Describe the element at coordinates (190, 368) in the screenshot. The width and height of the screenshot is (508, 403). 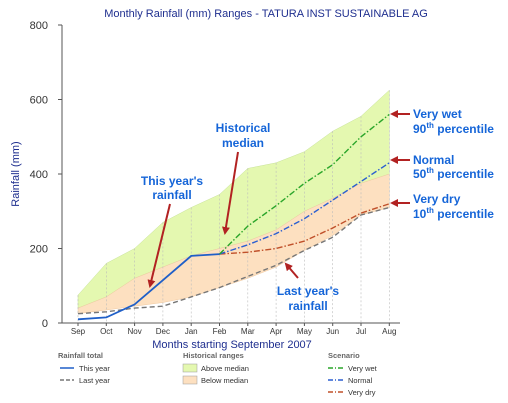
I see `legend-swatch-above-median` at that location.